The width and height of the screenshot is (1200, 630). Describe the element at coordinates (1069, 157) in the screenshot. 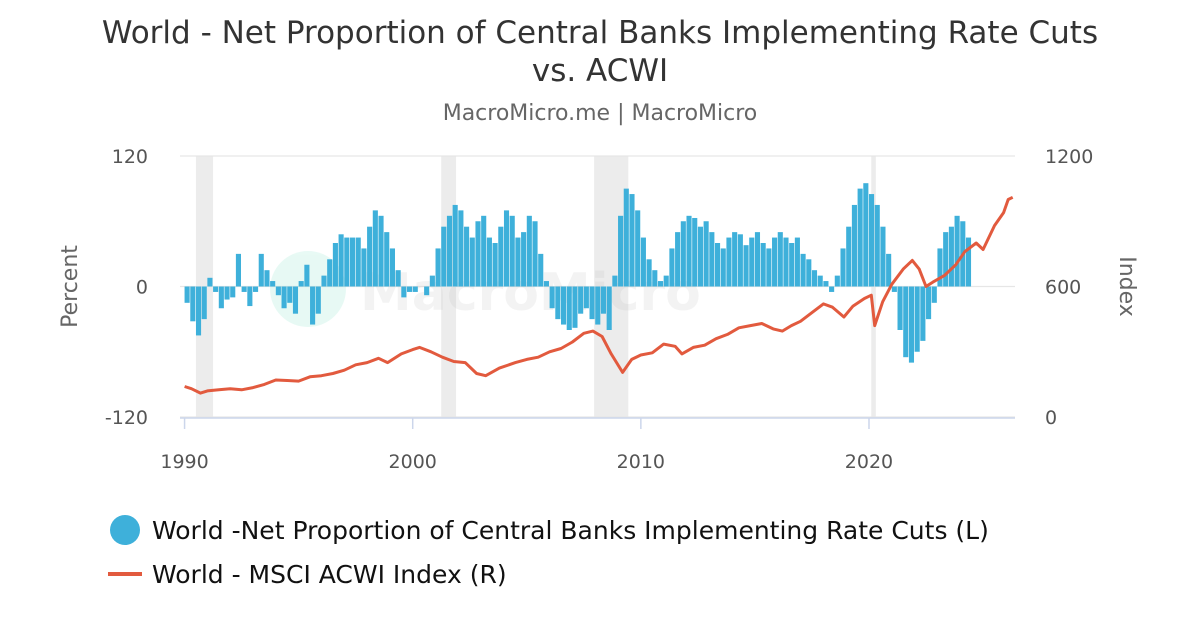

I see `y-right-tick-label: 1200` at that location.